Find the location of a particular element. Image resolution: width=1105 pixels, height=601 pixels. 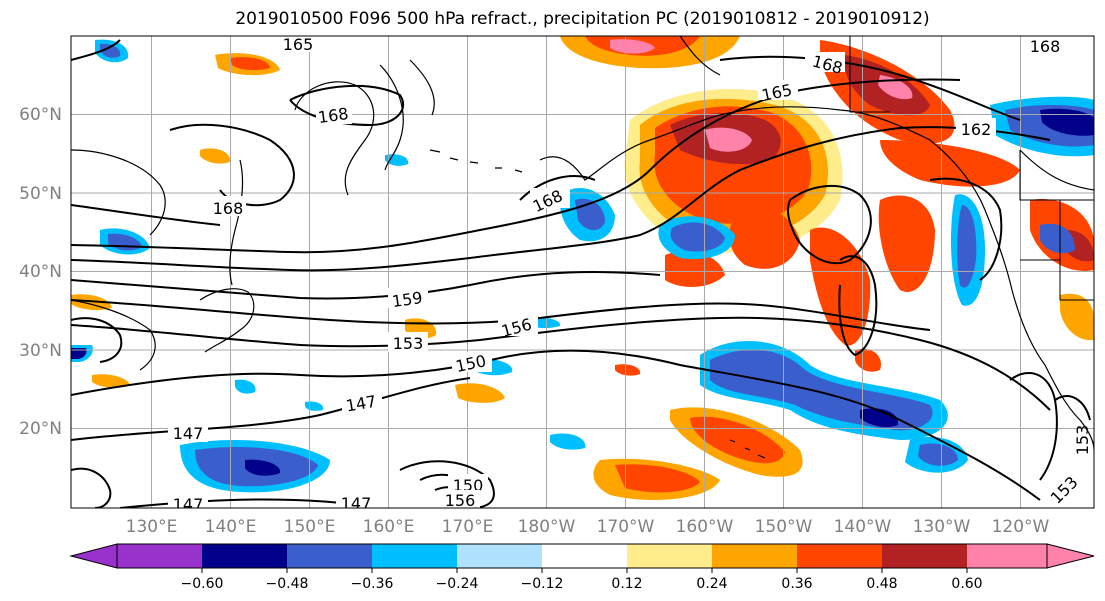

colorbar-tick-label: 0.24 is located at coordinates (711, 584).